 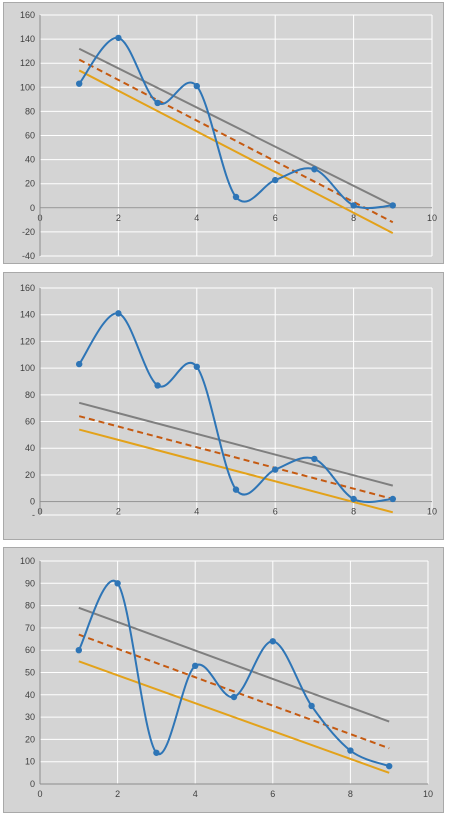 What do you see at coordinates (30, 673) in the screenshot?
I see `y-tick-label: 50` at bounding box center [30, 673].